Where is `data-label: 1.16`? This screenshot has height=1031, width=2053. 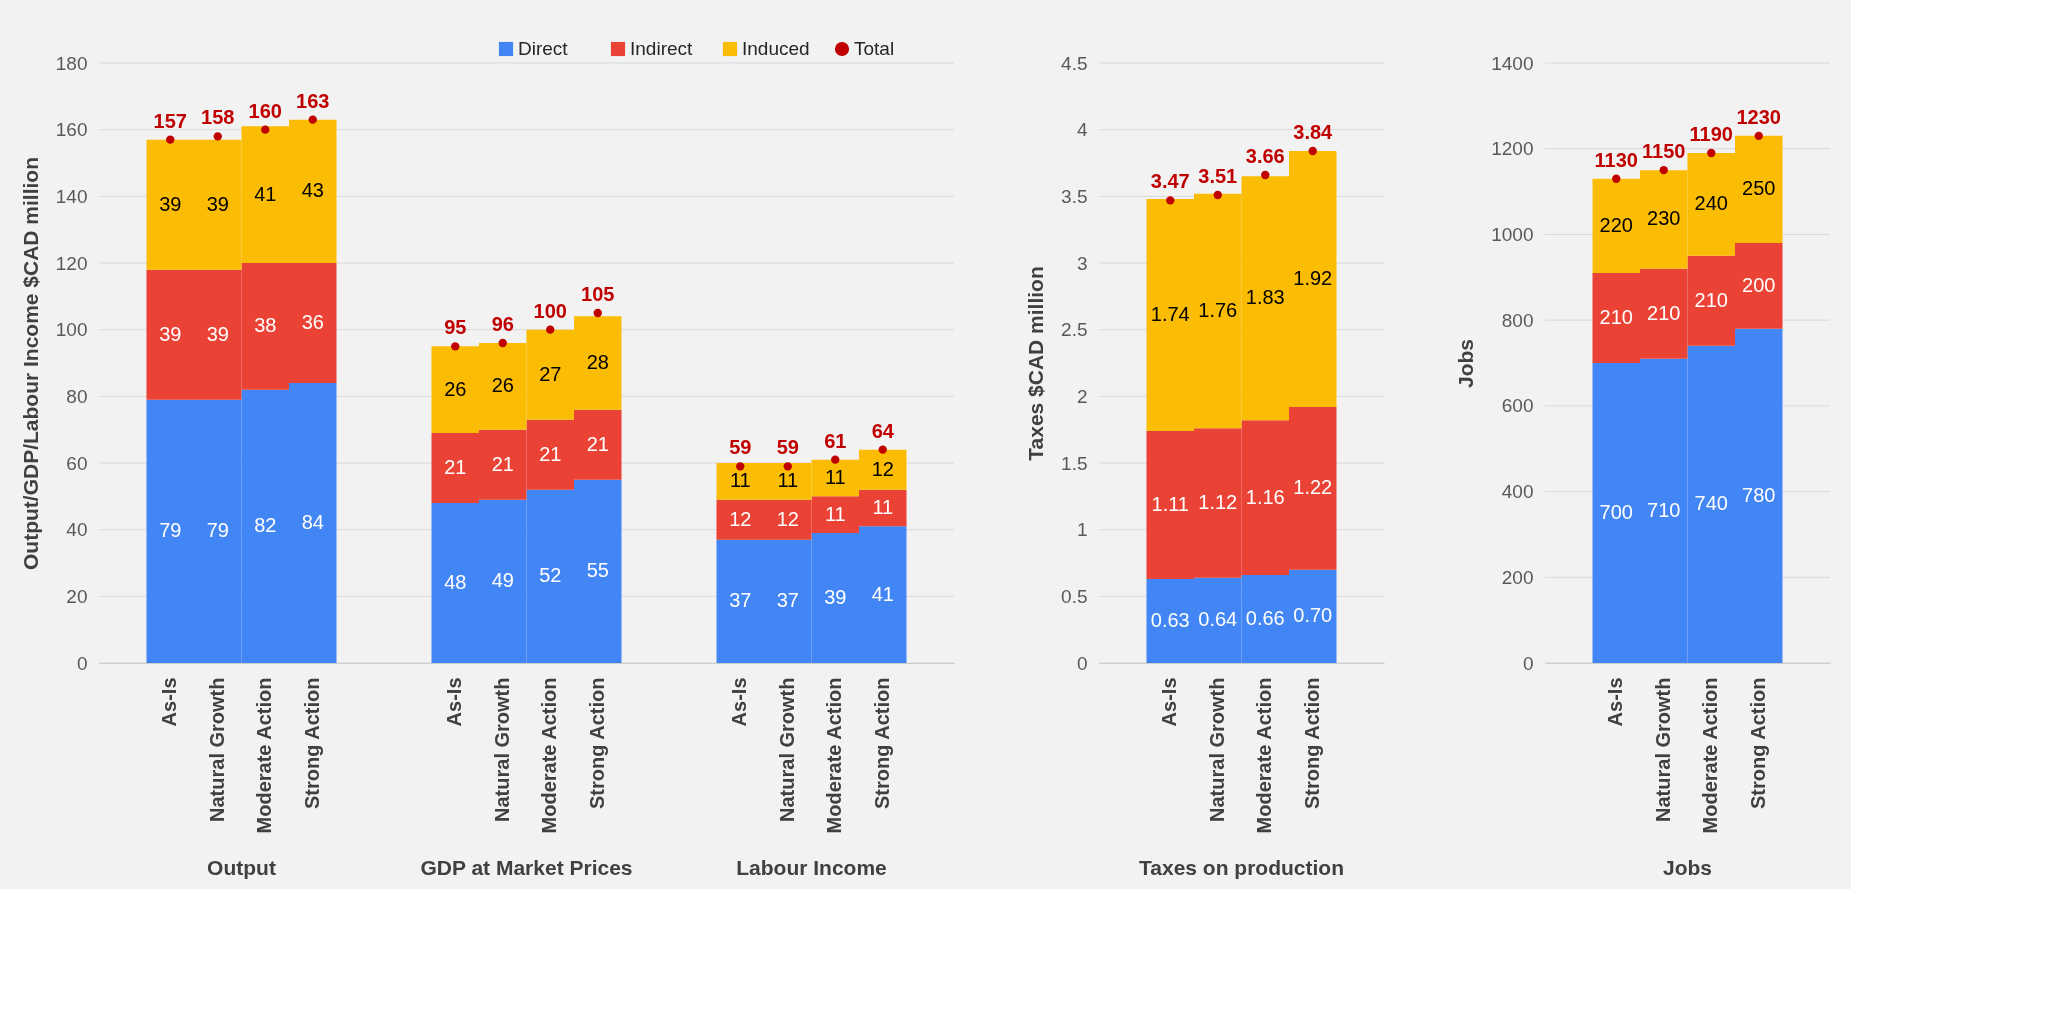
data-label: 1.16 is located at coordinates (1265, 496).